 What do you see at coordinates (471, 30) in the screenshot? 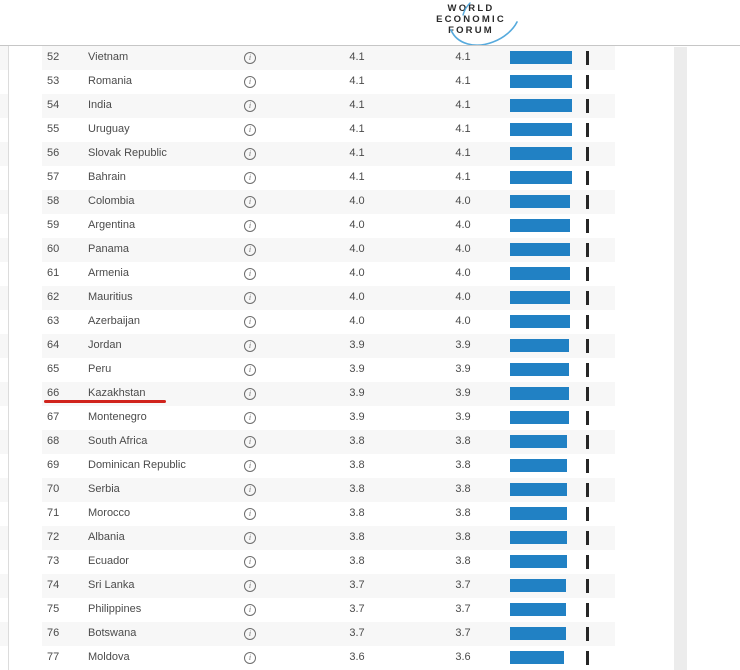
I see `wef-logo-line-3: FORUM` at bounding box center [471, 30].